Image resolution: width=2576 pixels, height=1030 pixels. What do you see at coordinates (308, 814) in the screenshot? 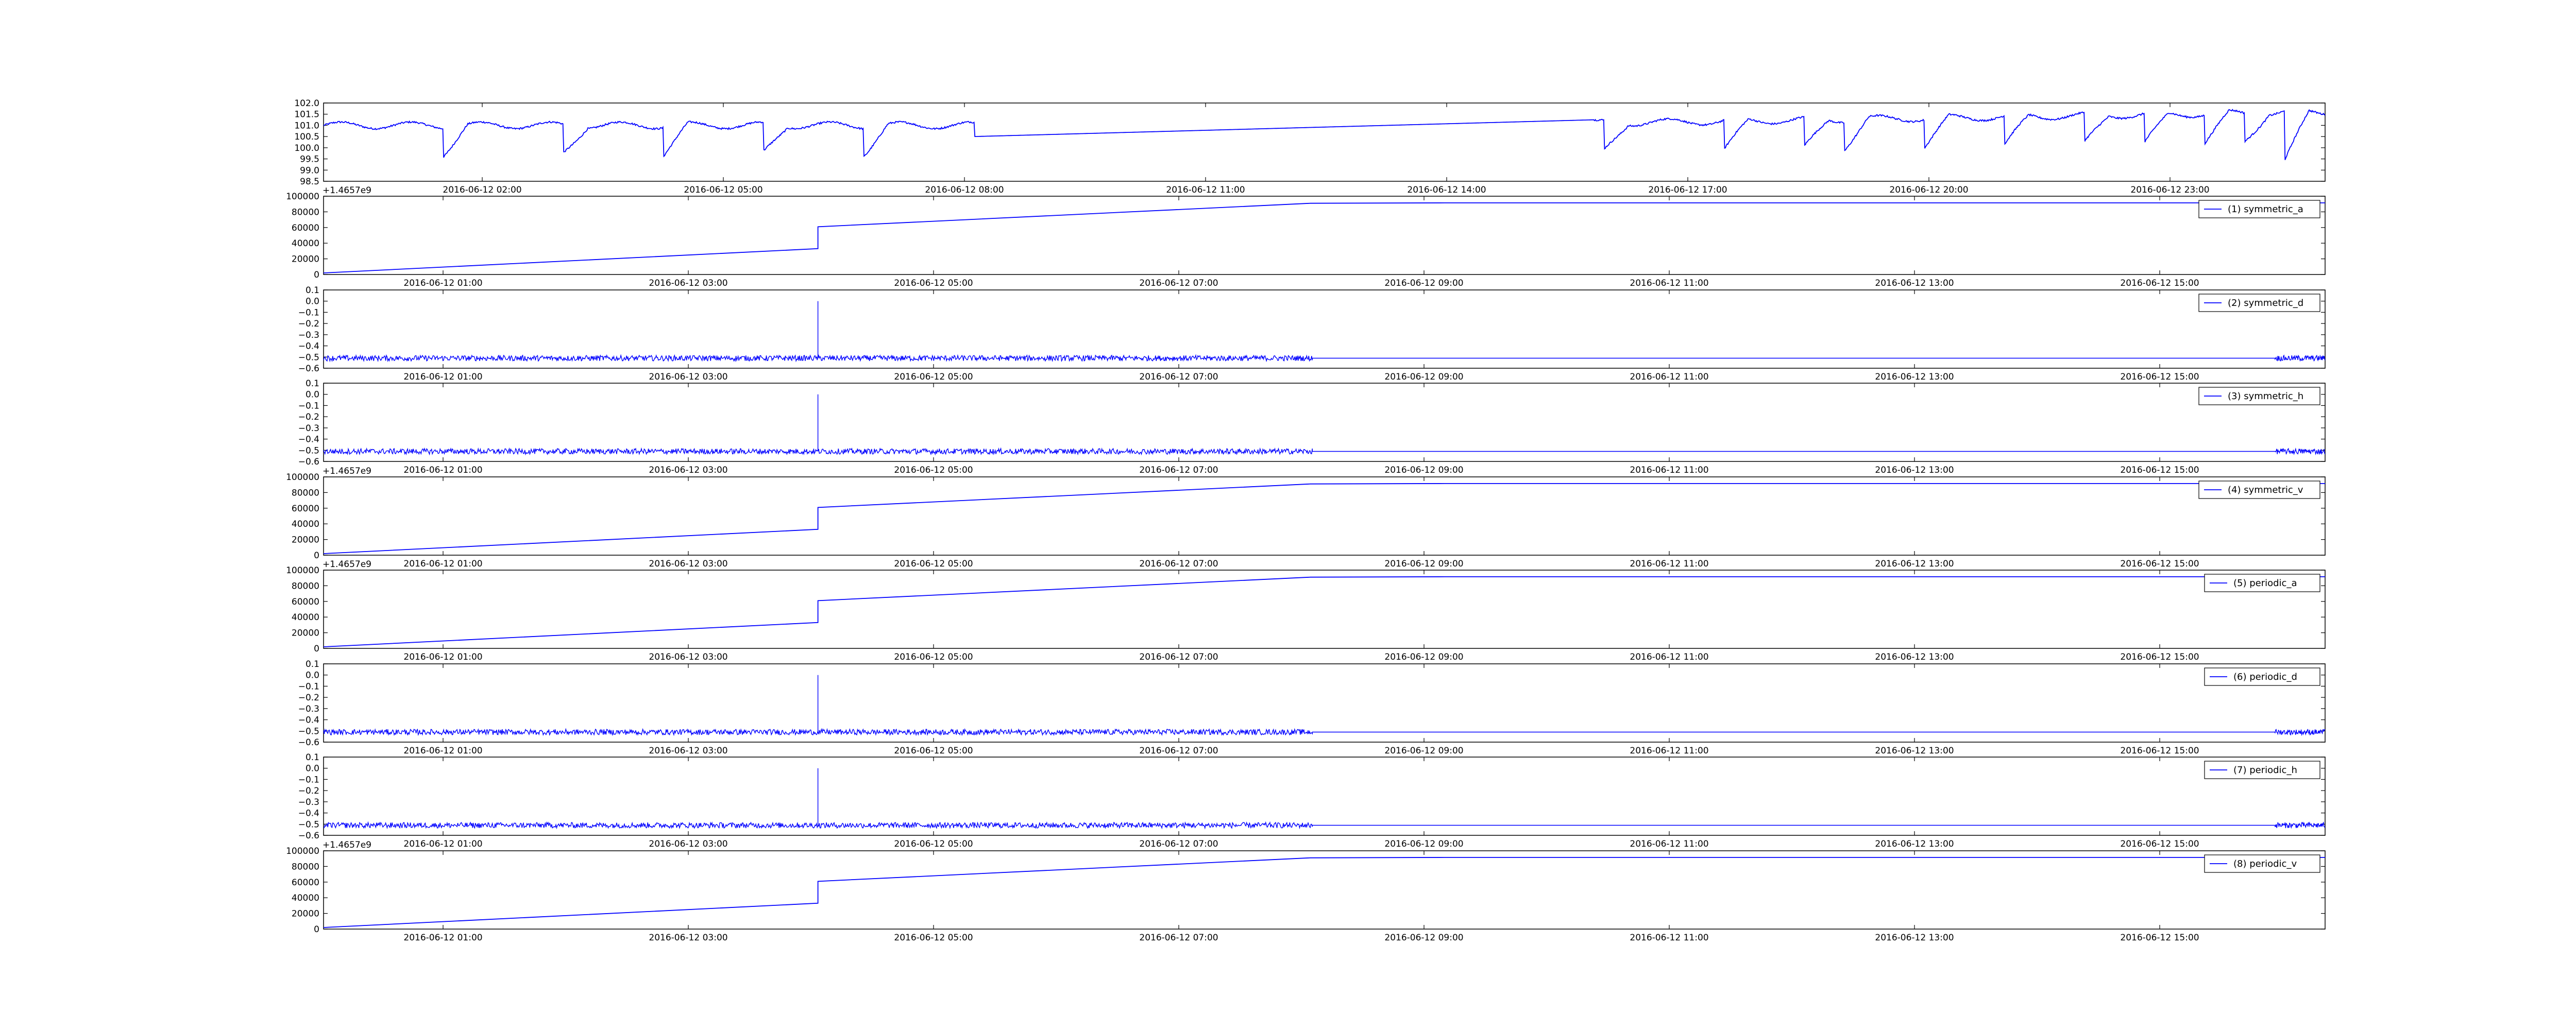
I see `y-tick-label: −0.4` at bounding box center [308, 814].